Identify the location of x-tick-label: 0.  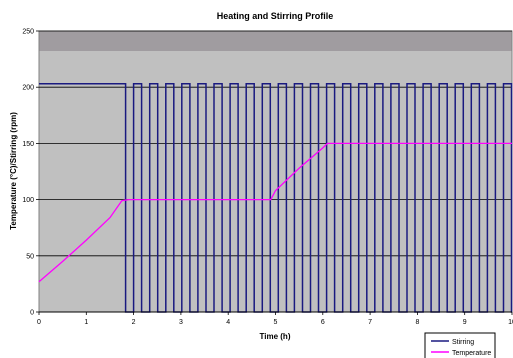
(39, 322).